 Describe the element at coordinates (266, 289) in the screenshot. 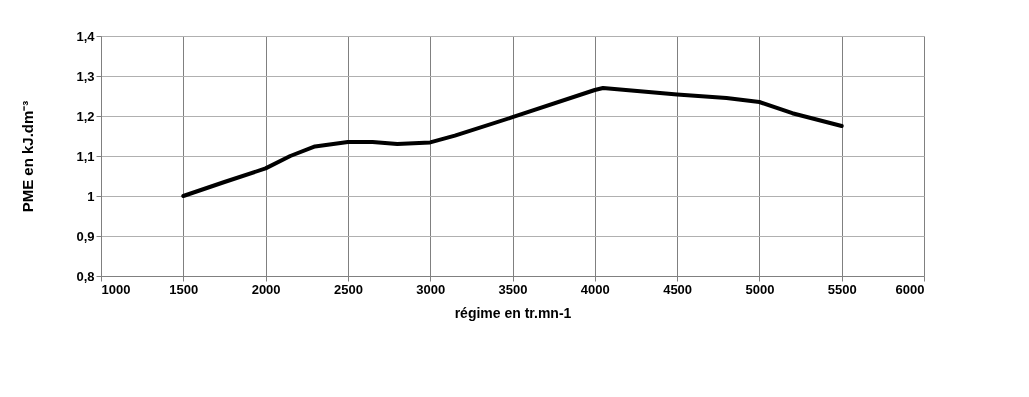

I see `x-tick-label: 2000` at that location.